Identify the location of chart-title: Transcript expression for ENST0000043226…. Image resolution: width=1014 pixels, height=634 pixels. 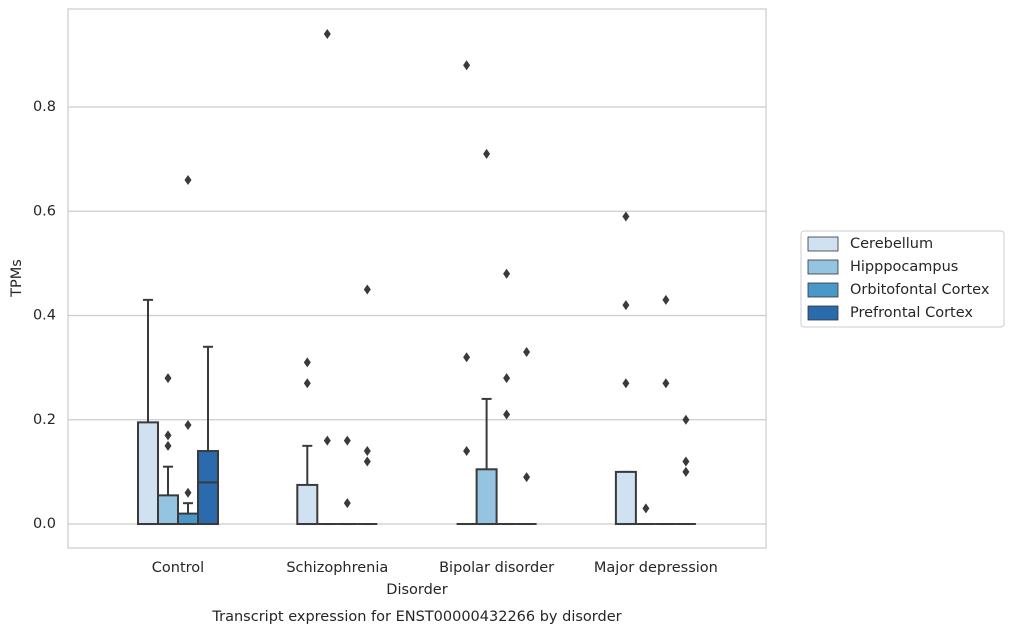
(416, 617).